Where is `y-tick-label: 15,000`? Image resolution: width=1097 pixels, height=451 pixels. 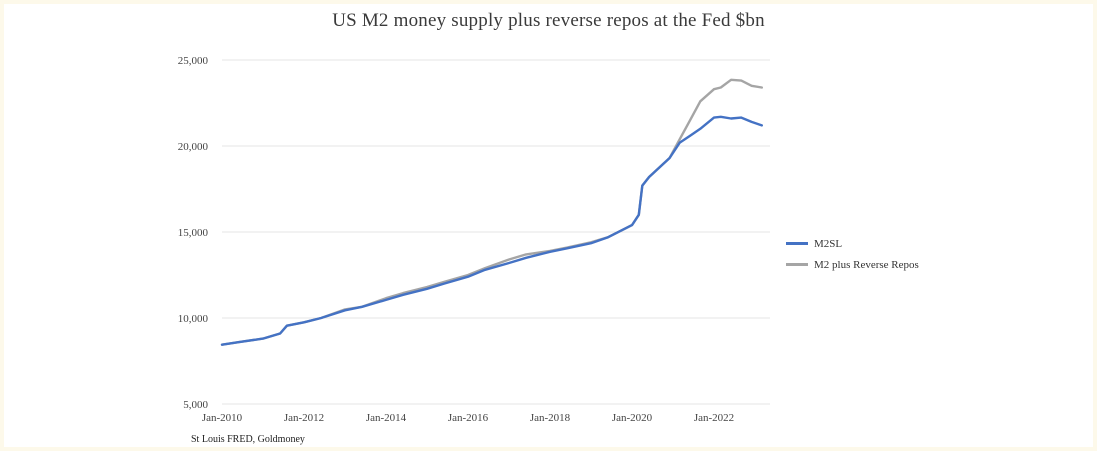
y-tick-label: 15,000 is located at coordinates (193, 233).